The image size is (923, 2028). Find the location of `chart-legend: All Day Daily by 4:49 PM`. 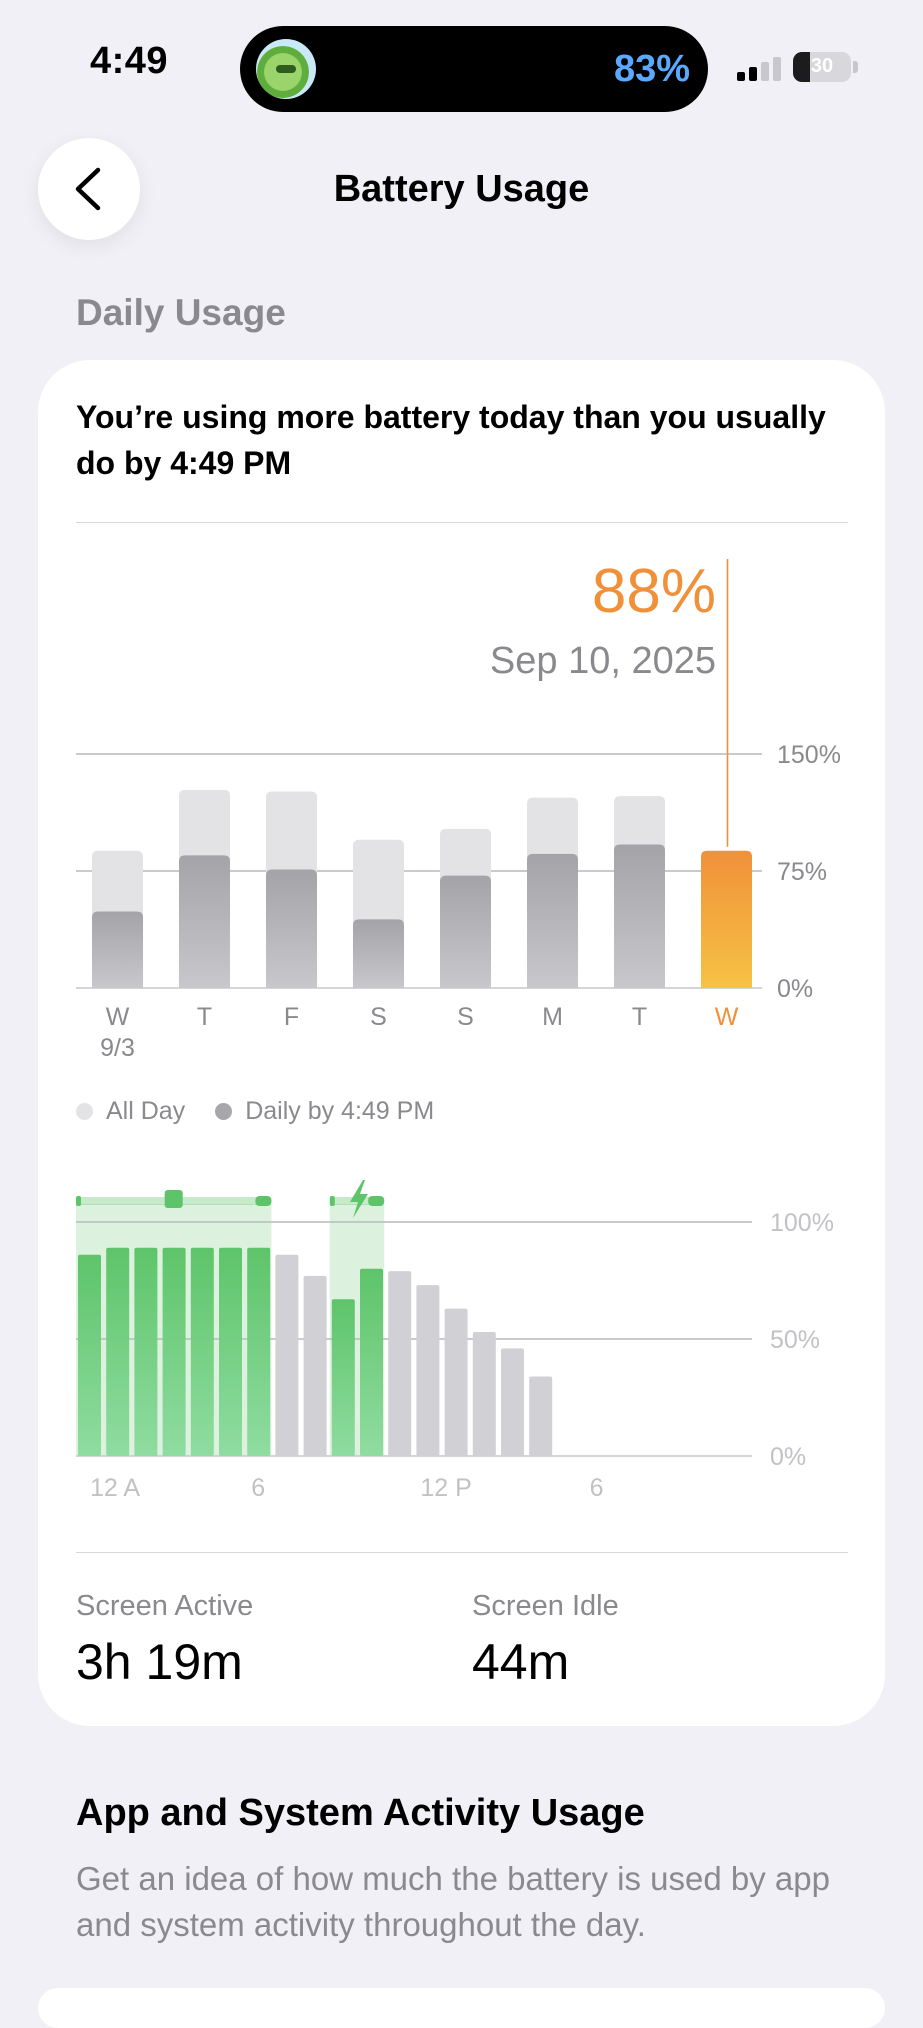

chart-legend: All Day Daily by 4:49 PM is located at coordinates (270, 1111).